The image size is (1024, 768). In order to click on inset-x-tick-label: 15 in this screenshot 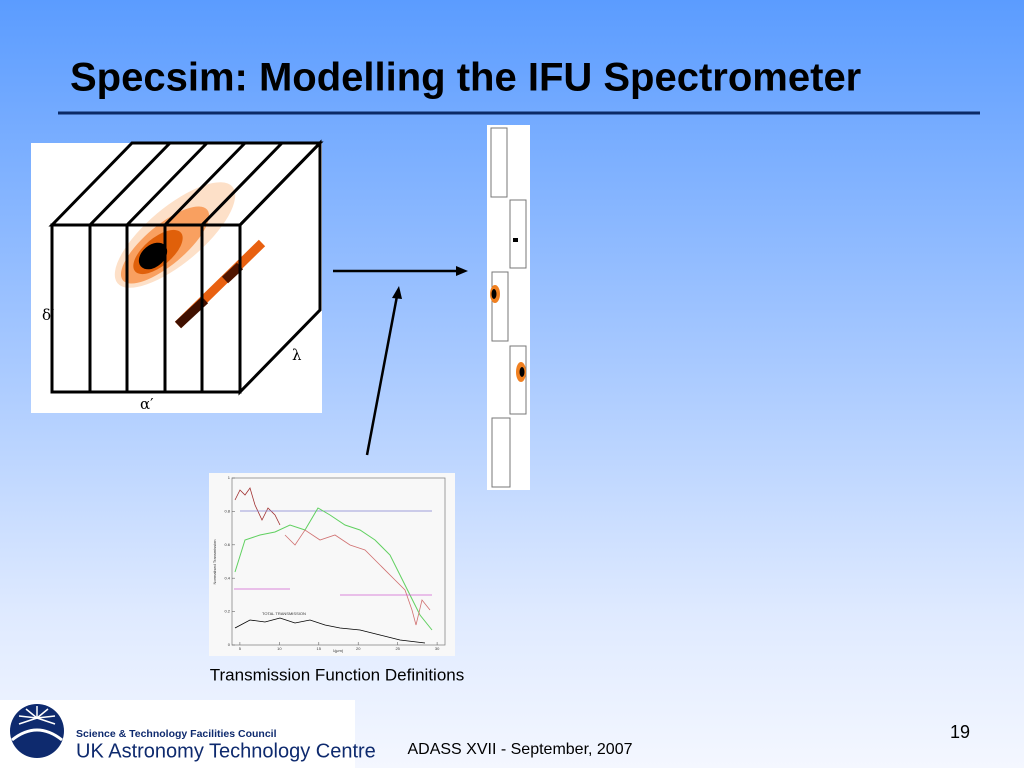, I will do `click(319, 648)`.